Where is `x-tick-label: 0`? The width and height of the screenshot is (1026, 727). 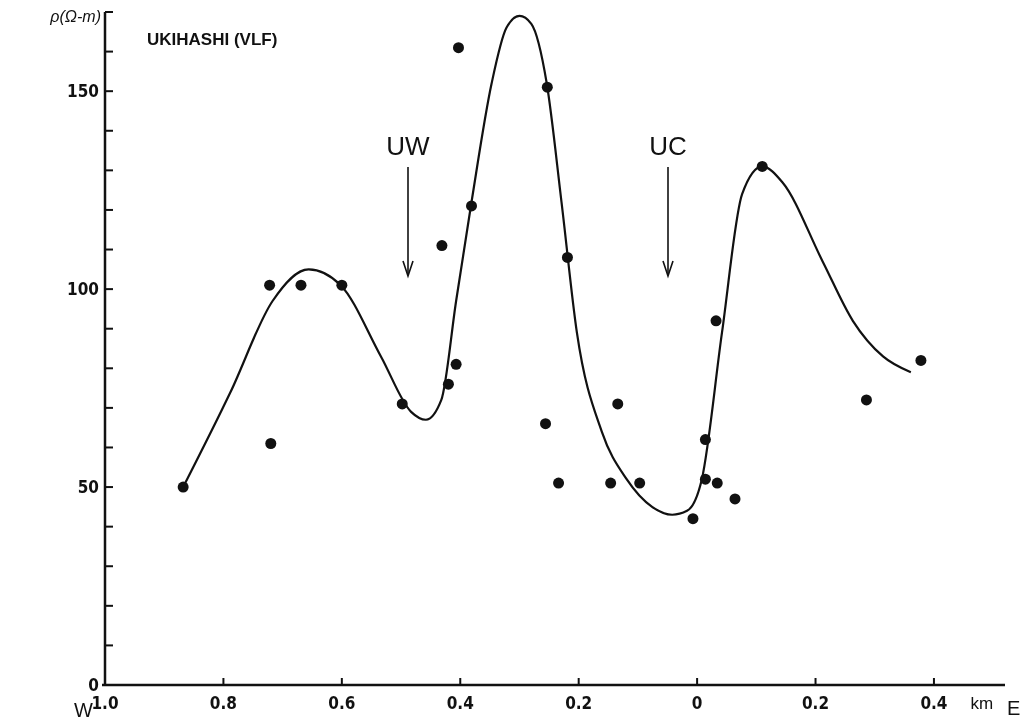
x-tick-label: 0 is located at coordinates (697, 703).